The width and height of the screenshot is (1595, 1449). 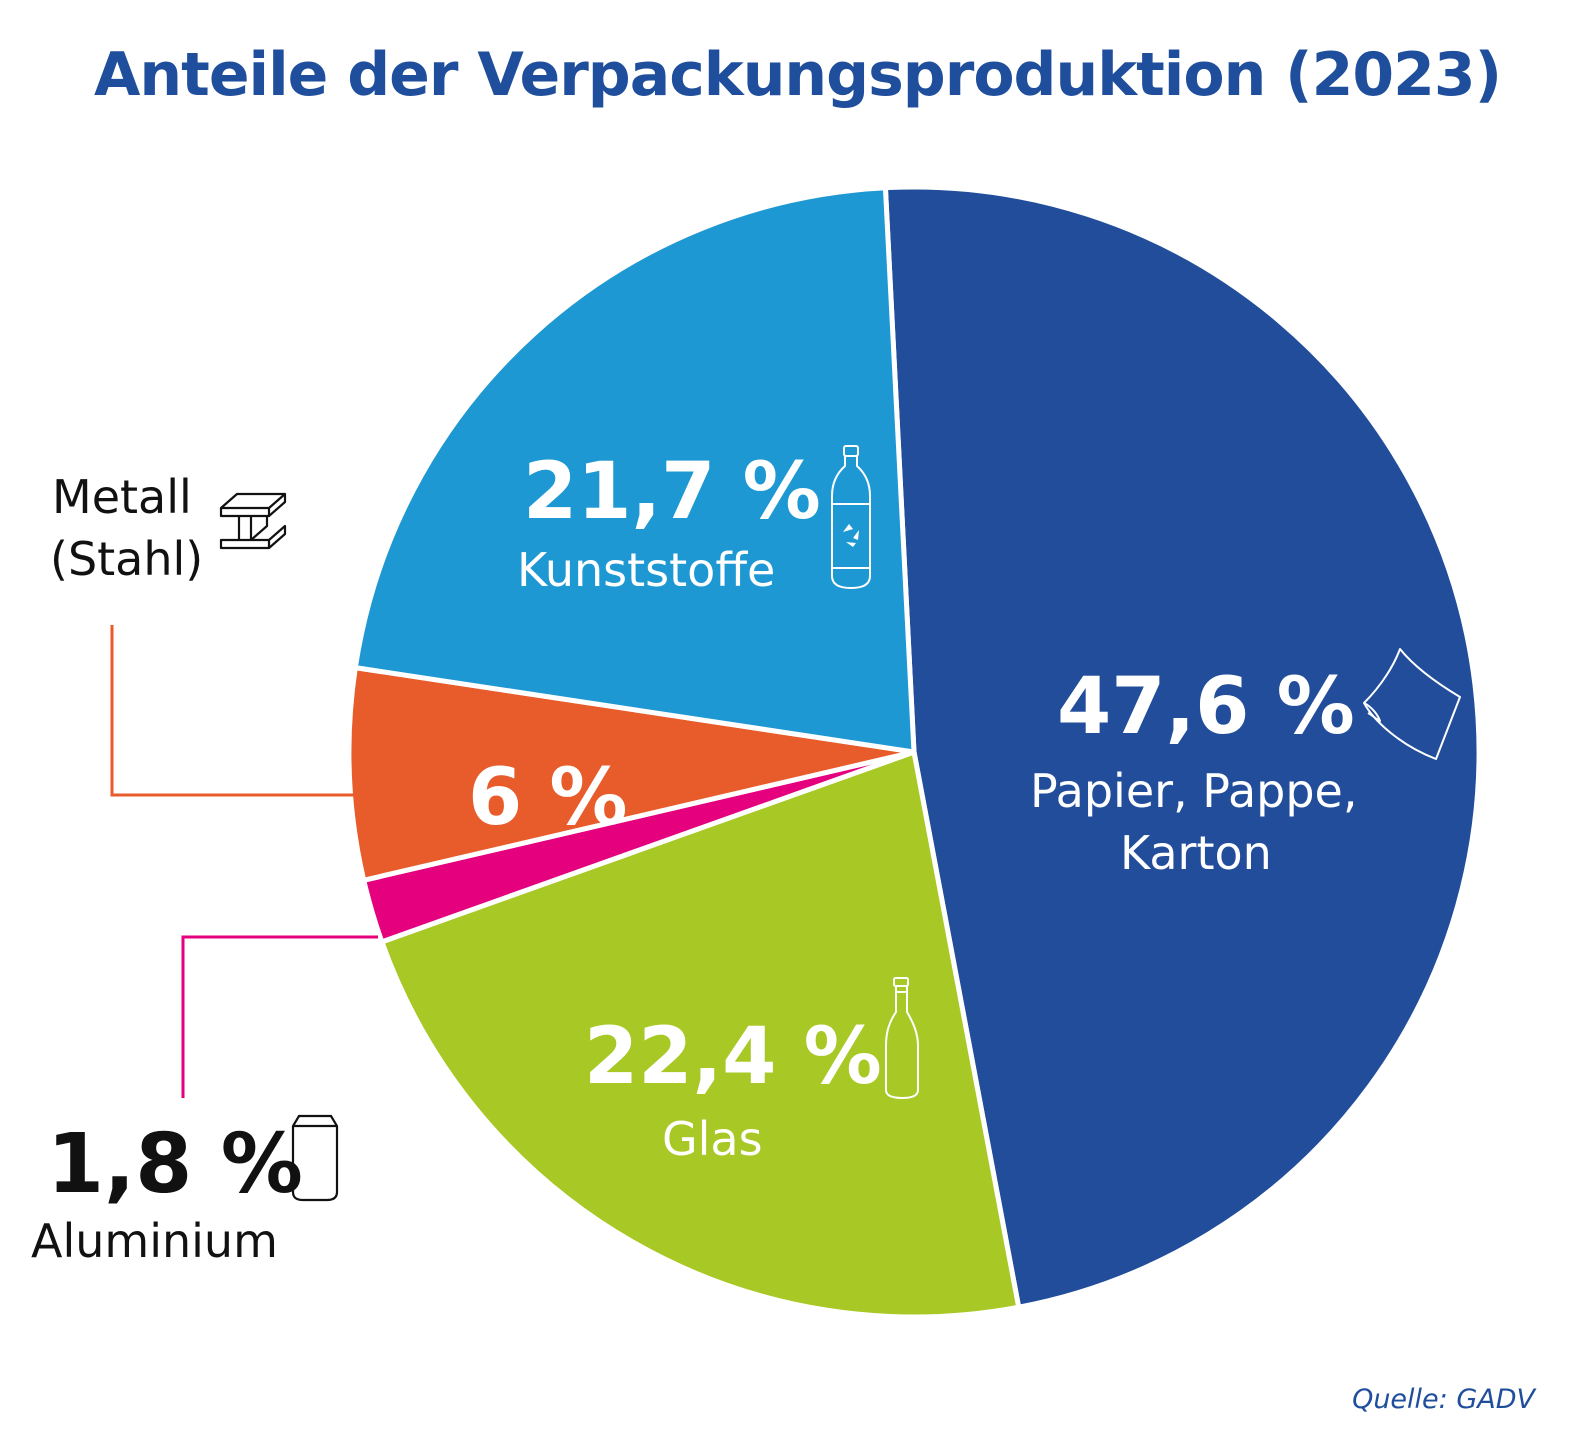 What do you see at coordinates (672, 492) in the screenshot?
I see `kunststoffe-value-label: 21,7 %` at bounding box center [672, 492].